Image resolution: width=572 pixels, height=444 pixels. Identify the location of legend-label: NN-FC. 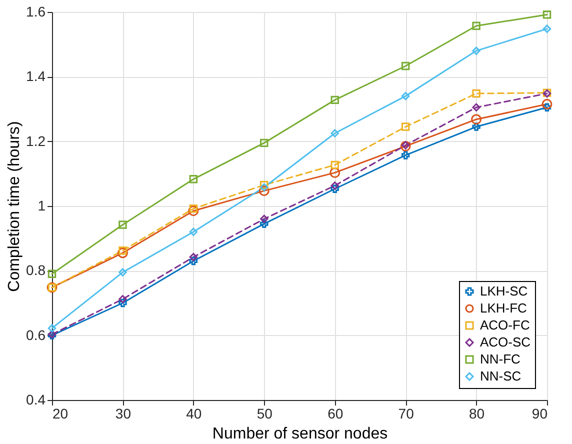
(500, 359).